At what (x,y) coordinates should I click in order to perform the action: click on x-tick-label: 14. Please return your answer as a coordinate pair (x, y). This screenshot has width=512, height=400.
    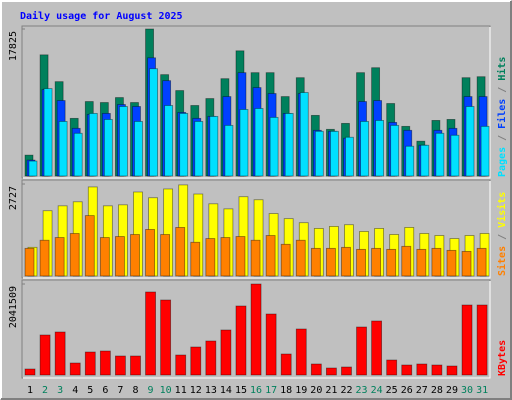
    Looking at the image, I should click on (226, 390).